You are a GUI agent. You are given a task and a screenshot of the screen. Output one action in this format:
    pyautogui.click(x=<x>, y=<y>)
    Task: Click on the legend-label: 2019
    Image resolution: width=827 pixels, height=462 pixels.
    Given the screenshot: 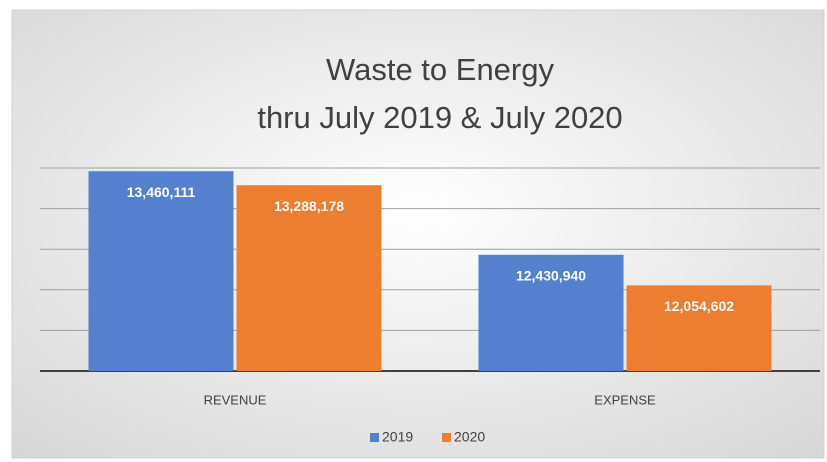 What is the action you would take?
    pyautogui.click(x=397, y=437)
    